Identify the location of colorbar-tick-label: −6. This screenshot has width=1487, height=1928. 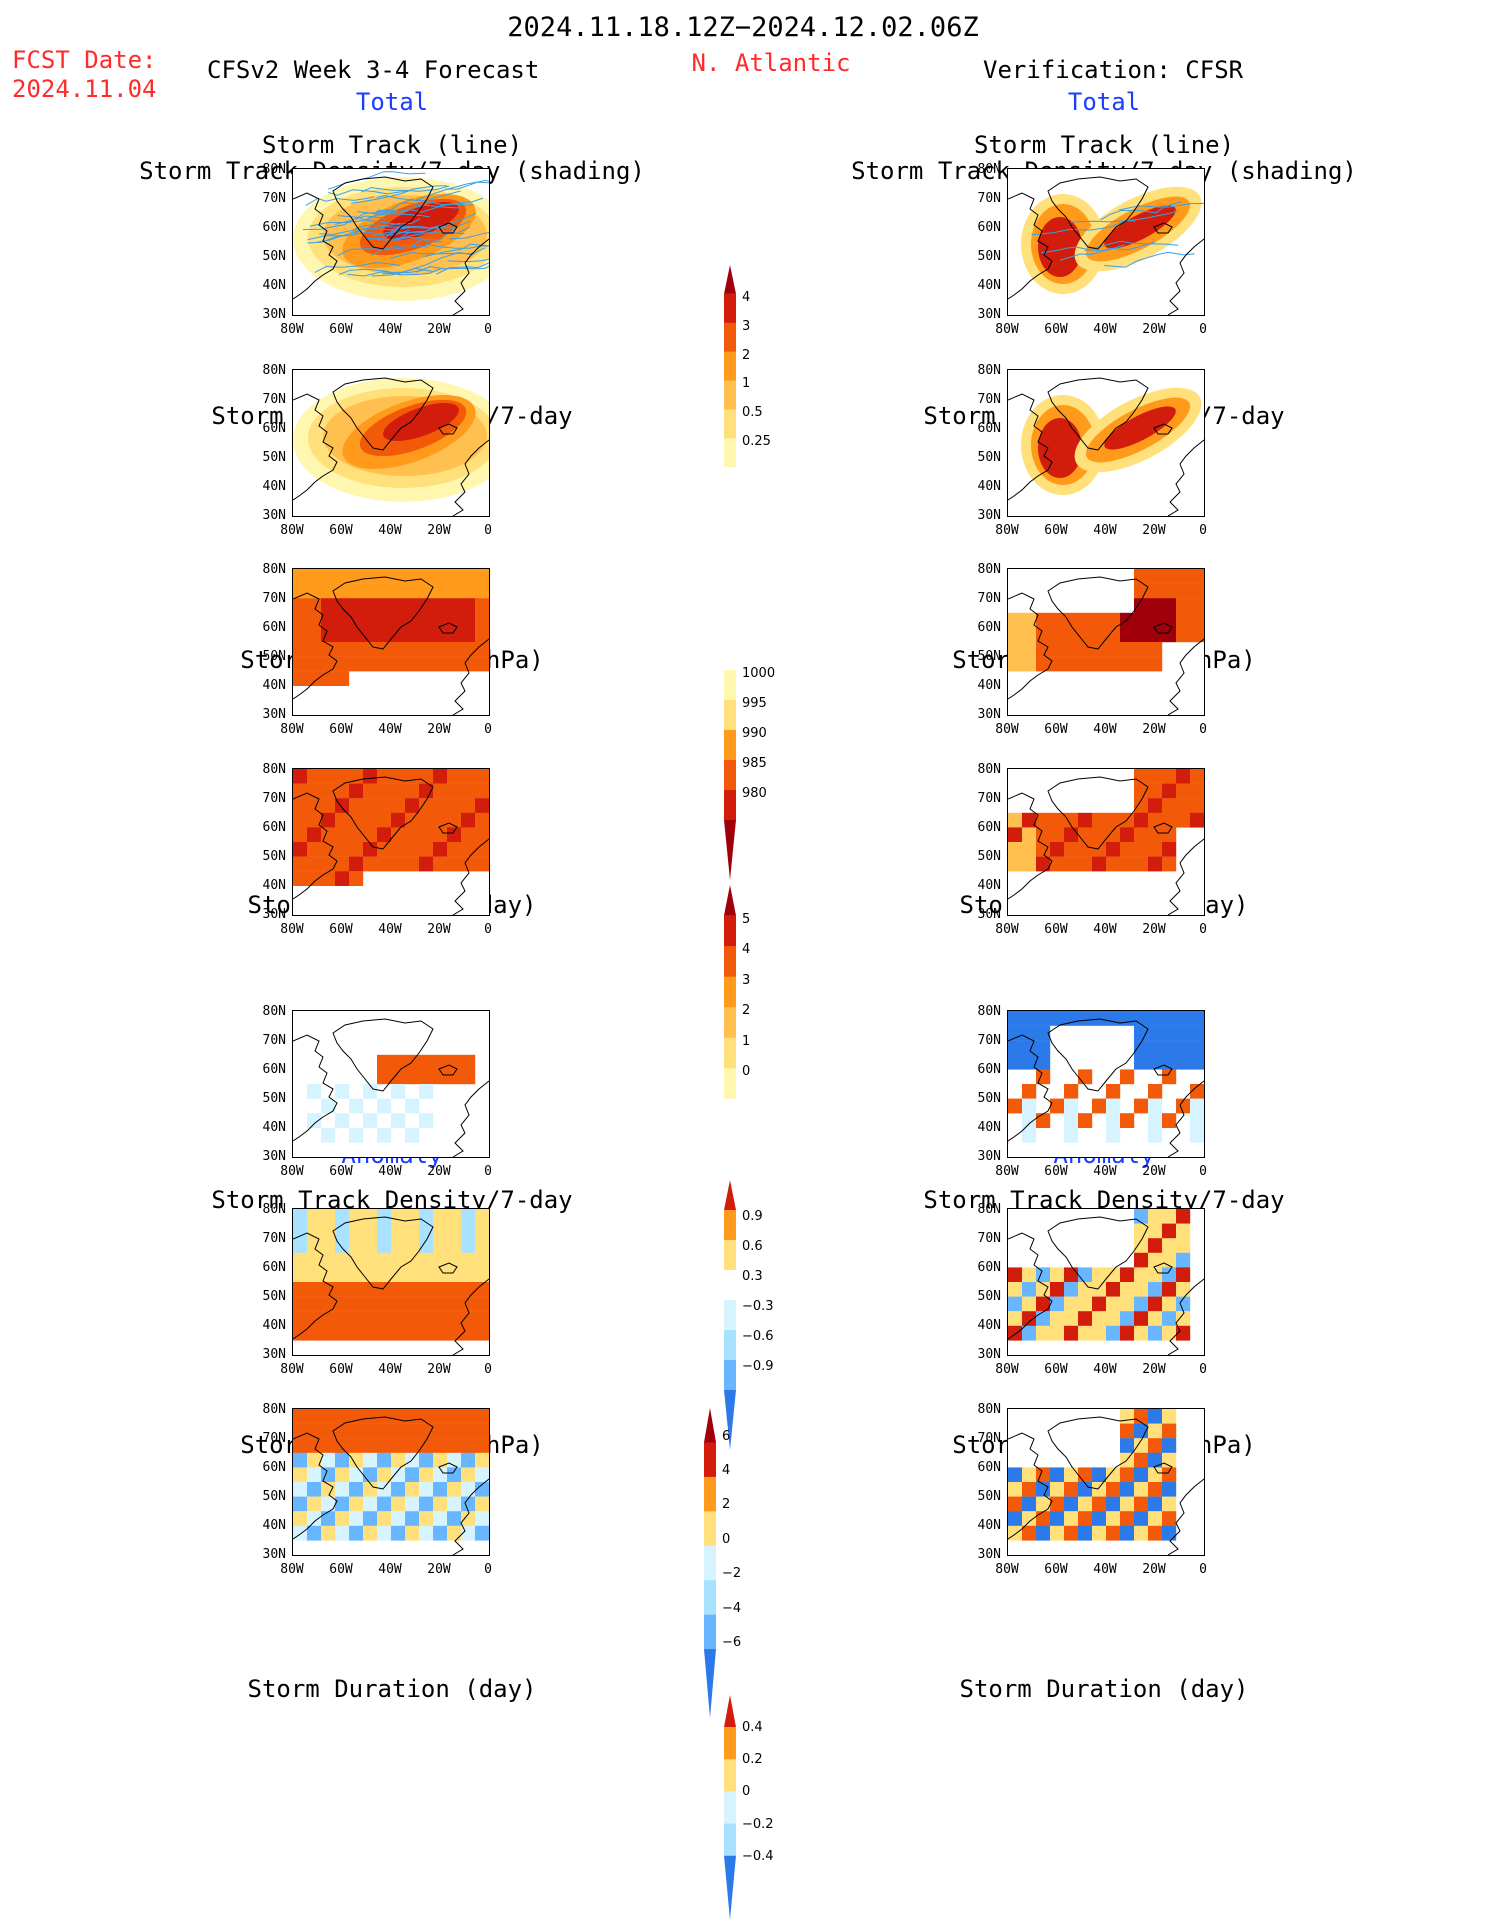
(732, 1643).